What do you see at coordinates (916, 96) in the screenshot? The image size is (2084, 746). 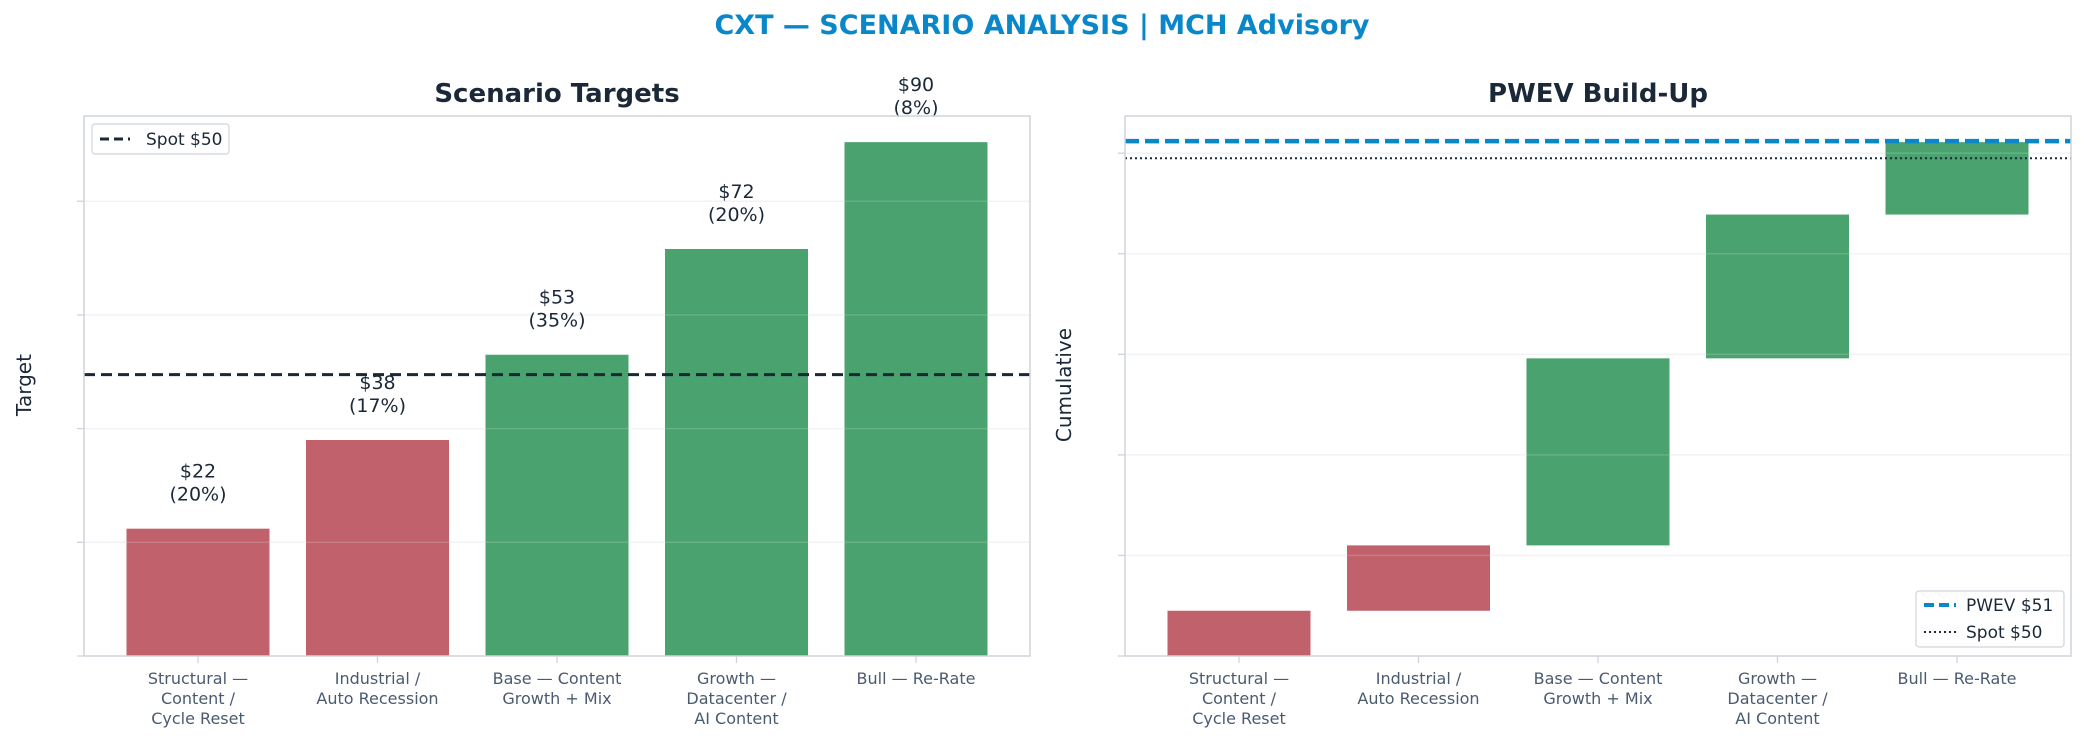 I see `data-label: $90 (8%)` at bounding box center [916, 96].